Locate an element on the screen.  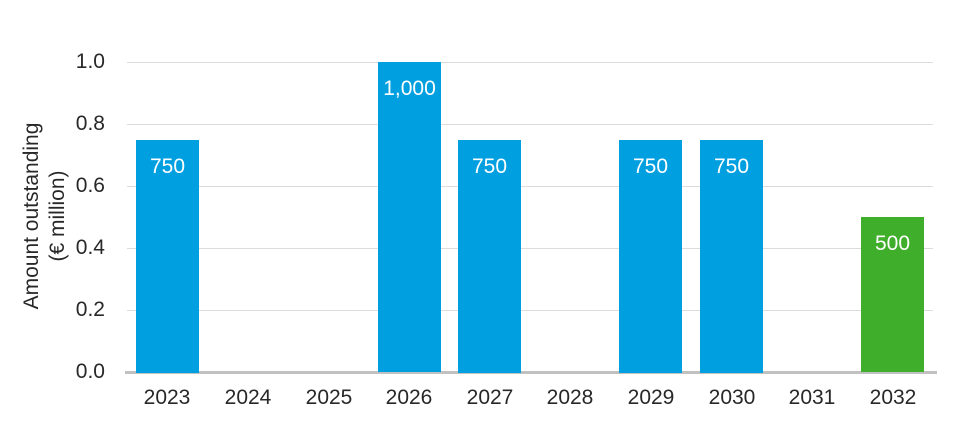
x-tick-label-2031: 2031 is located at coordinates (812, 397).